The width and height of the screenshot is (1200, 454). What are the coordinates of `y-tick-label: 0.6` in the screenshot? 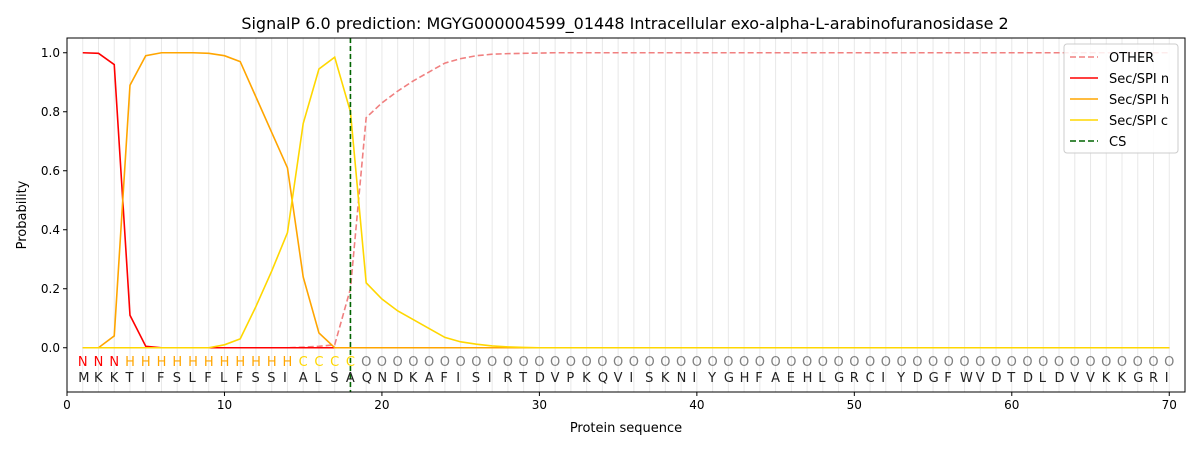 It's located at (50, 171).